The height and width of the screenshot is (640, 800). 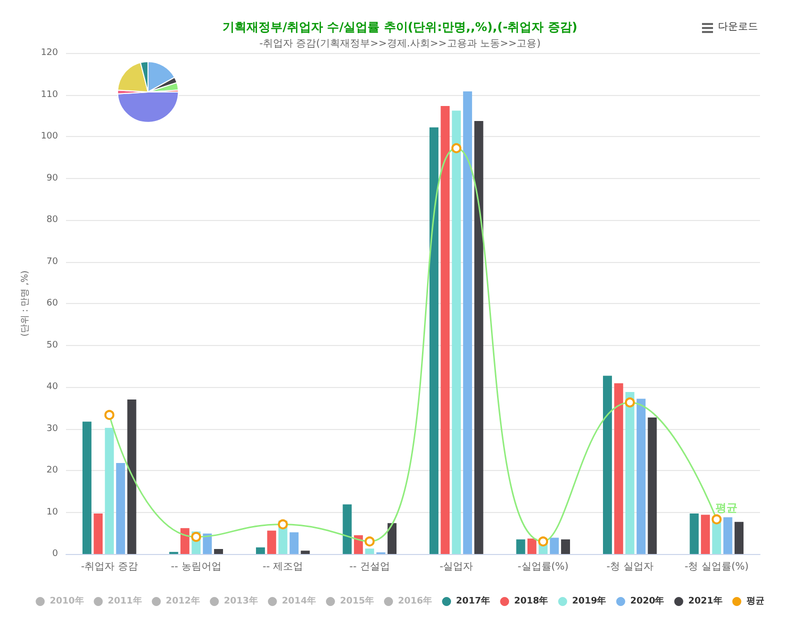 What do you see at coordinates (589, 601) in the screenshot?
I see `legend-label: 2019年` at bounding box center [589, 601].